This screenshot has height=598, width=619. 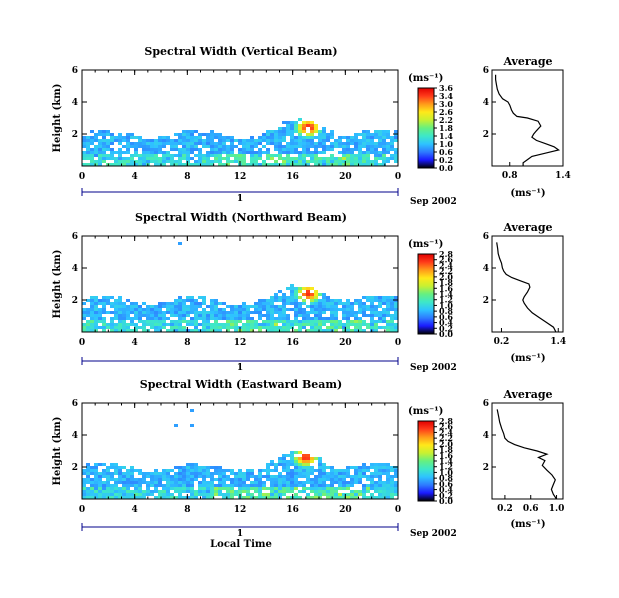 I want to click on date-label-eastward: Sep 2002, so click(x=433, y=534).